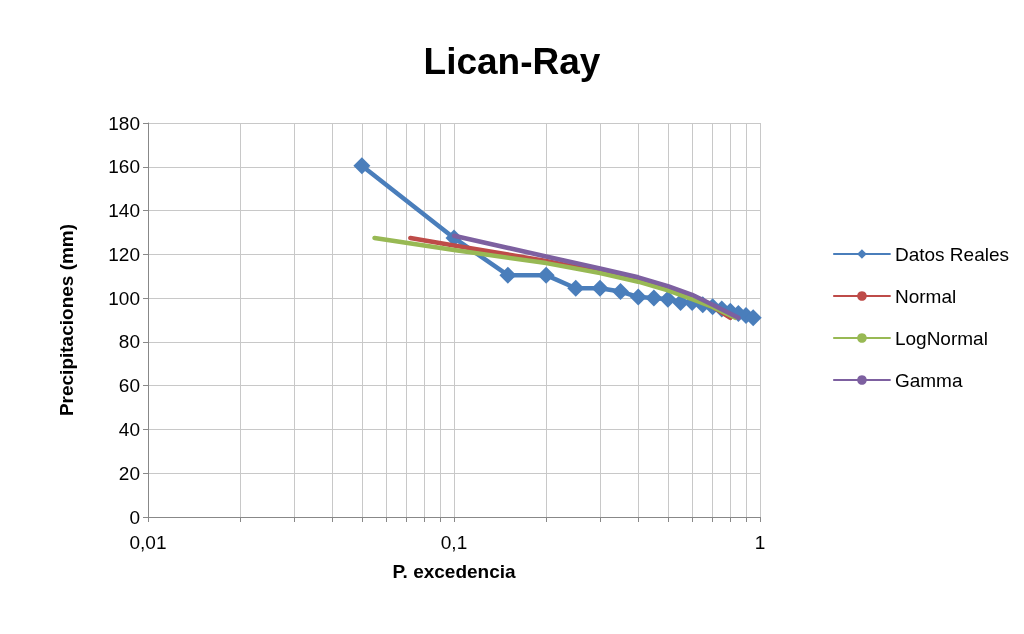 The height and width of the screenshot is (634, 1024). I want to click on y-tick-label: 60, so click(129, 386).